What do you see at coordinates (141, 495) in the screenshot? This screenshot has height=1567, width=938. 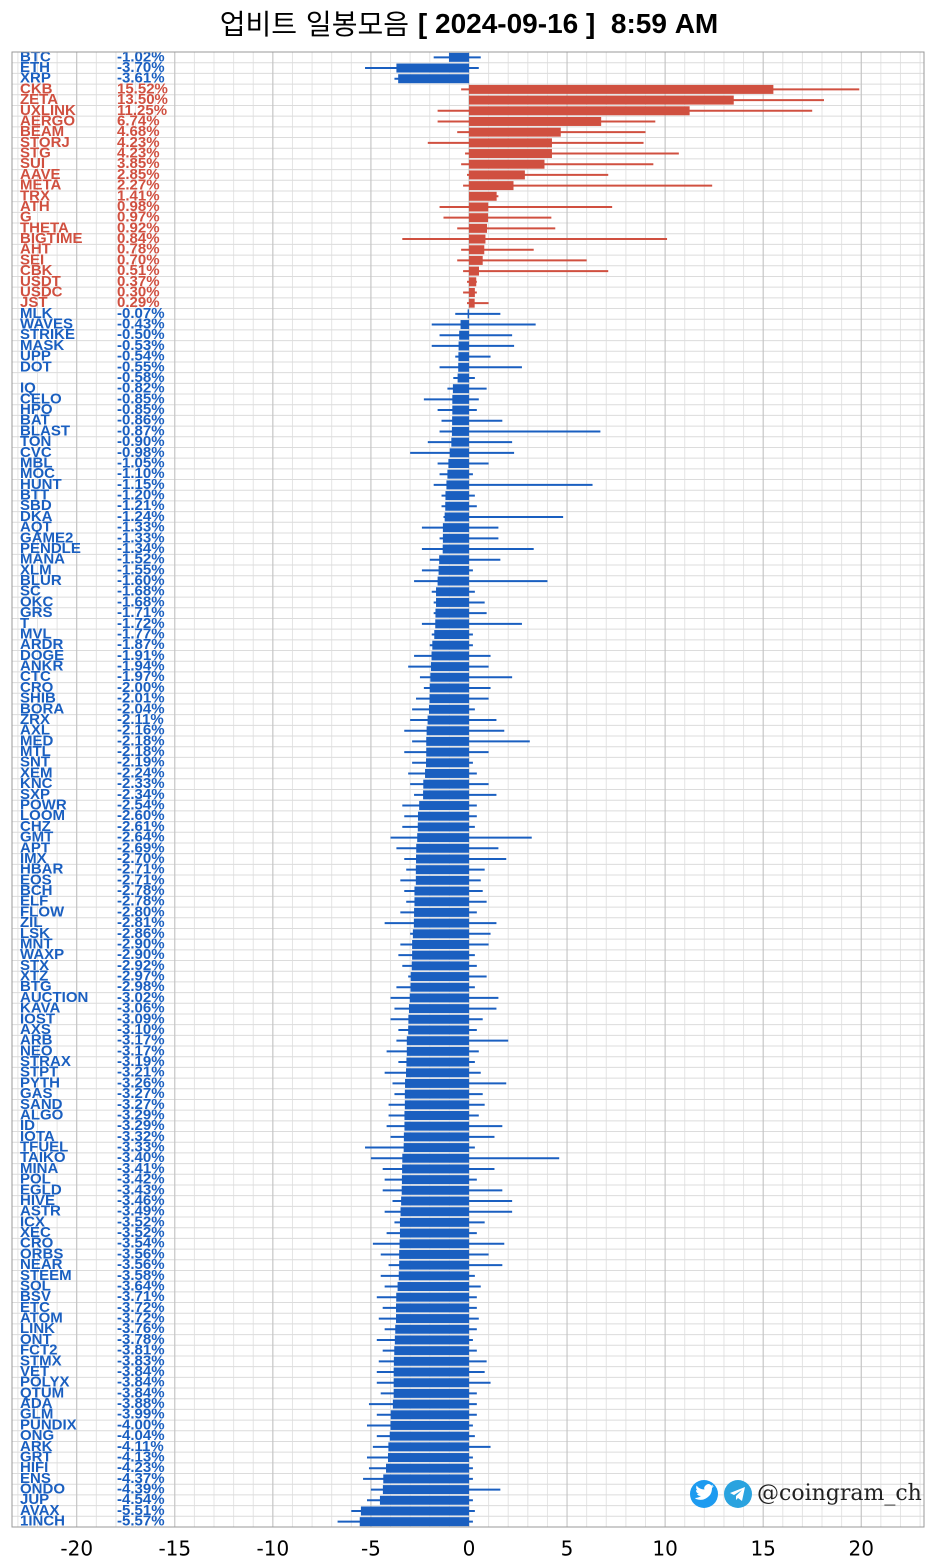 I see `value-label: -1.20%` at bounding box center [141, 495].